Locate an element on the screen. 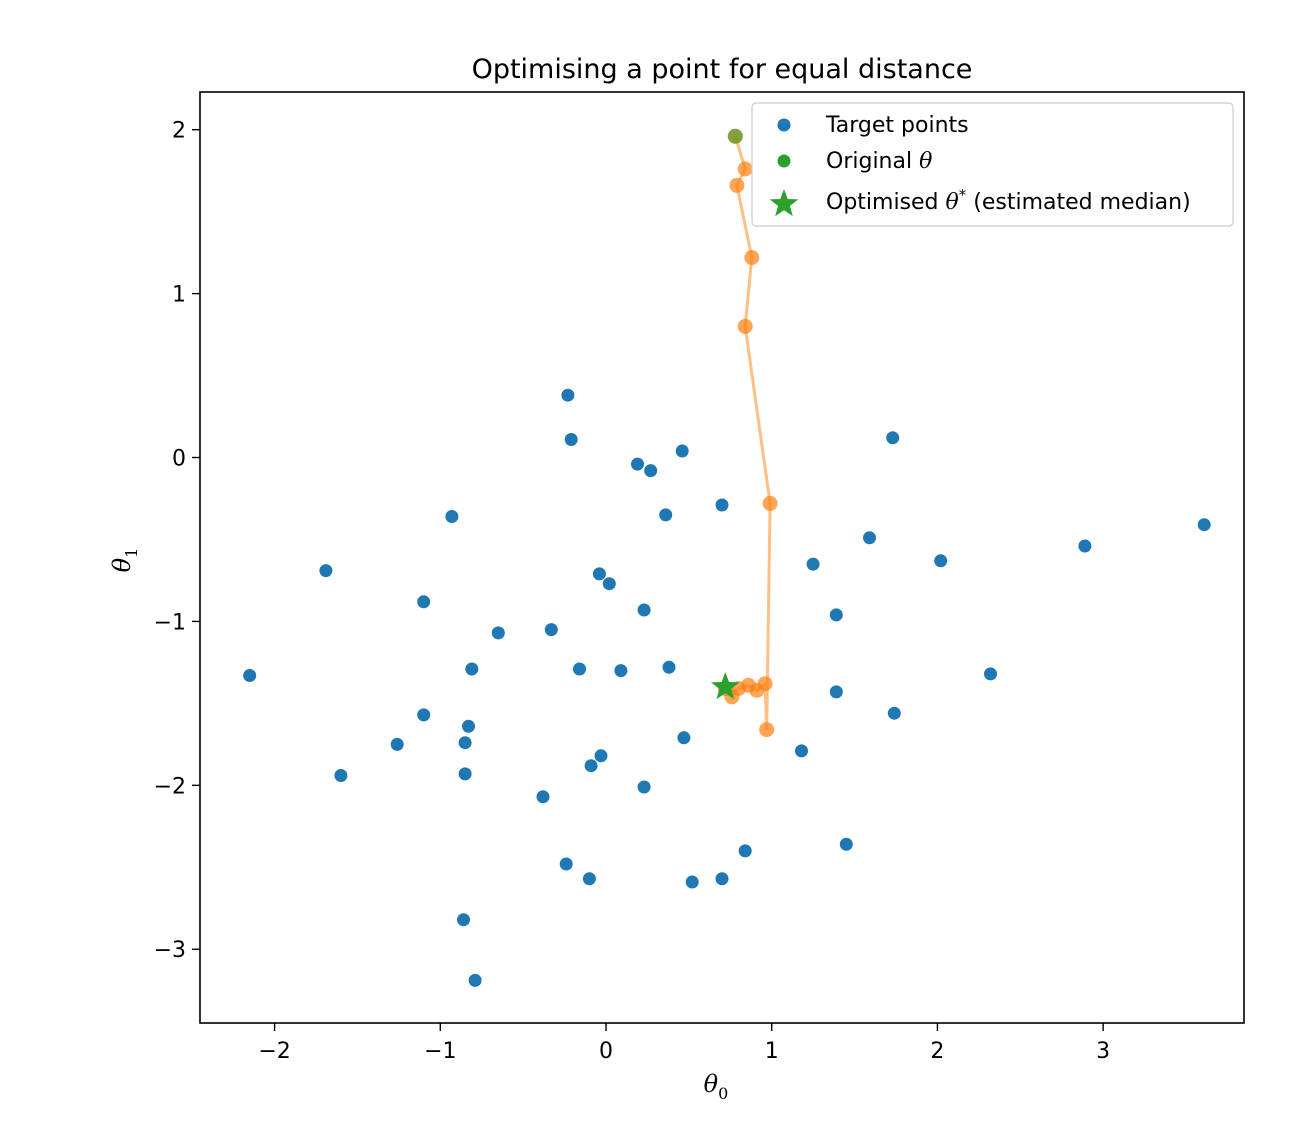 This screenshot has width=1314, height=1122. y-axis-label-subscript: 1 is located at coordinates (131, 553).